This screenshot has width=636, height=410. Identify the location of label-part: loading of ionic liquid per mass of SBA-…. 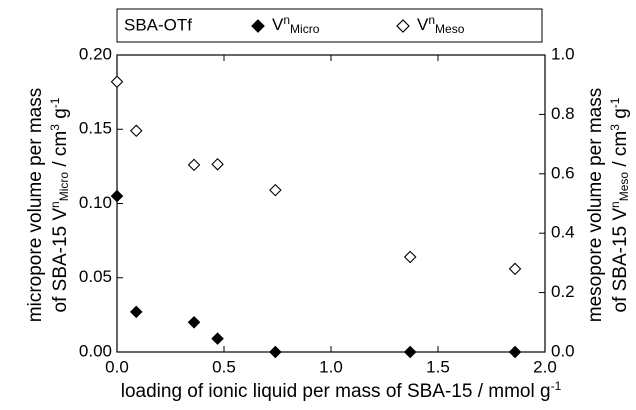
(336, 391).